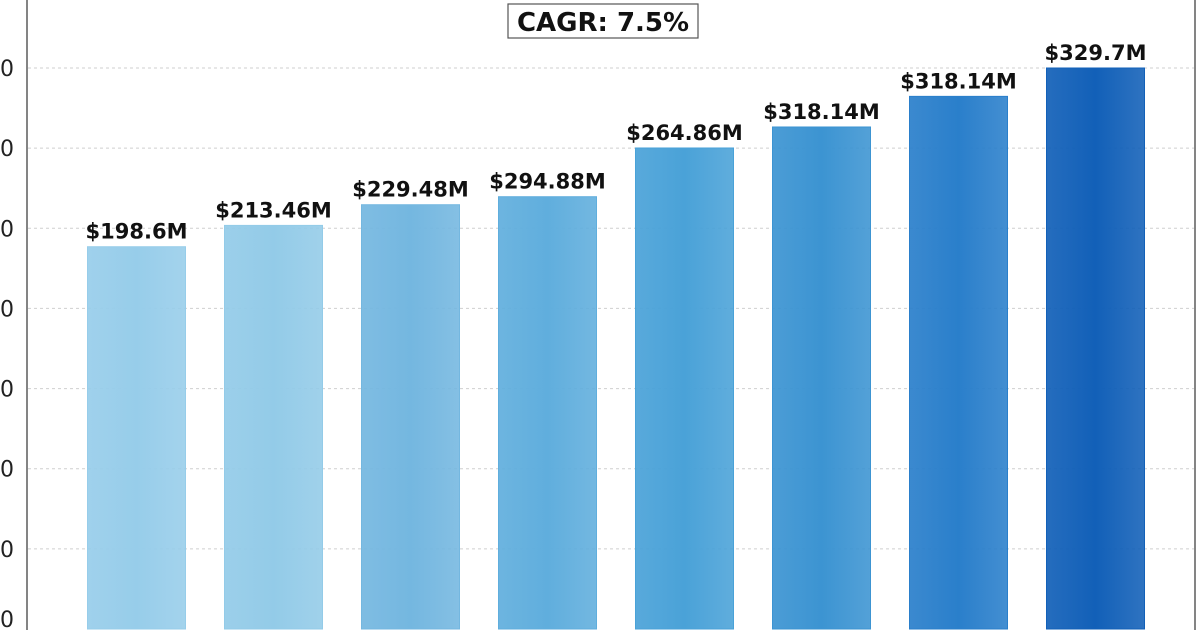 The width and height of the screenshot is (1200, 630). Describe the element at coordinates (1096, 53) in the screenshot. I see `bar-value-label: $329.7M` at that location.